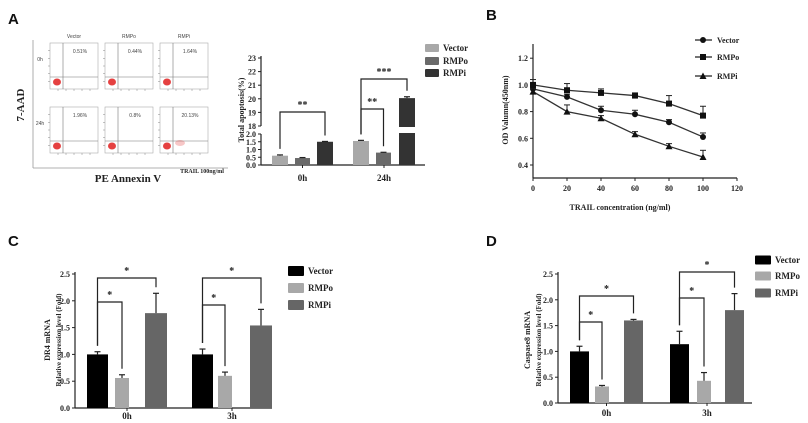  I want to click on flow-column-label: RMPi, so click(184, 37).